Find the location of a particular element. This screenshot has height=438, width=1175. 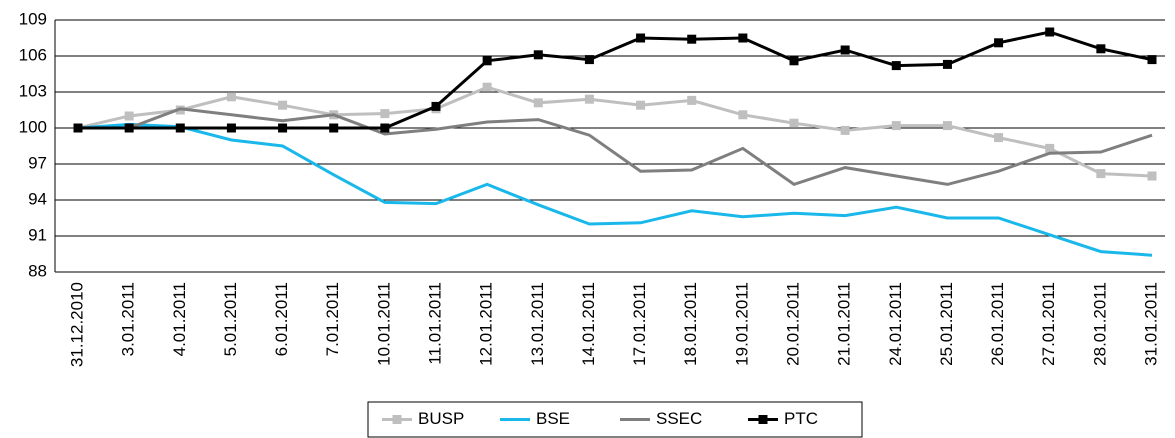

legend-label: BUSP is located at coordinates (441, 418).